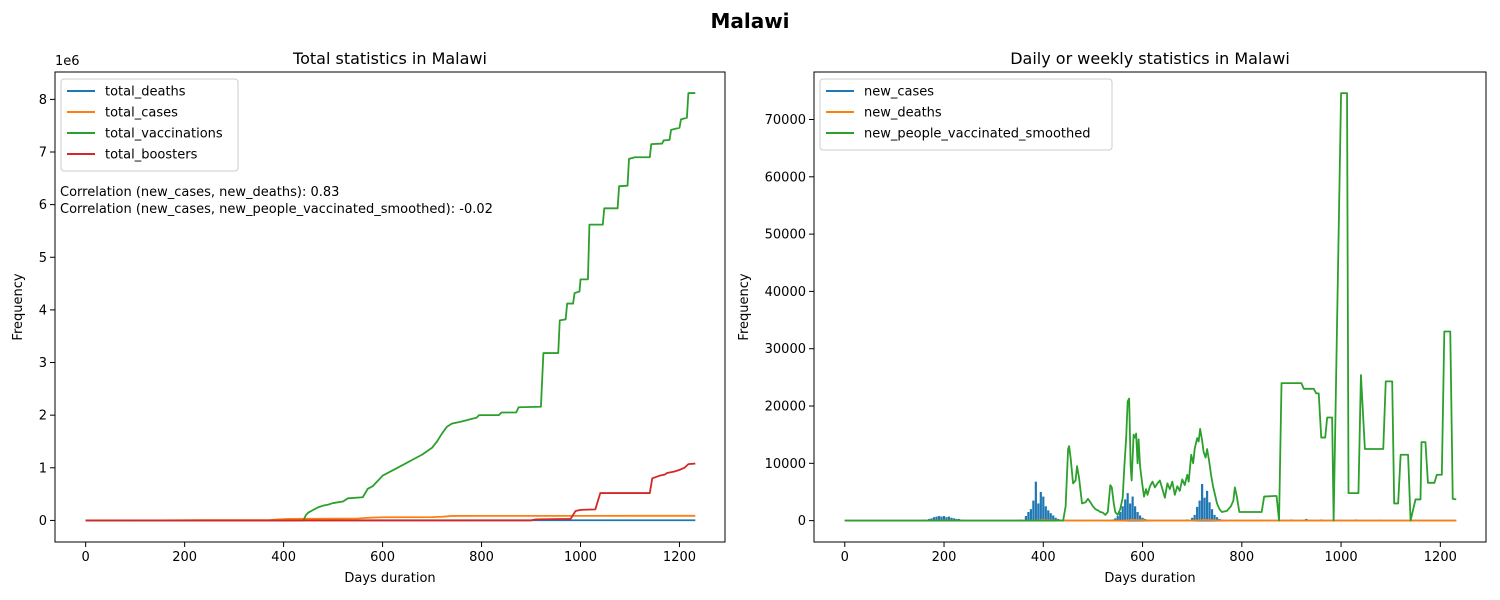  Describe the element at coordinates (1150, 58) in the screenshot. I see `chart-title: Daily or weekly statistics in Malawi` at that location.